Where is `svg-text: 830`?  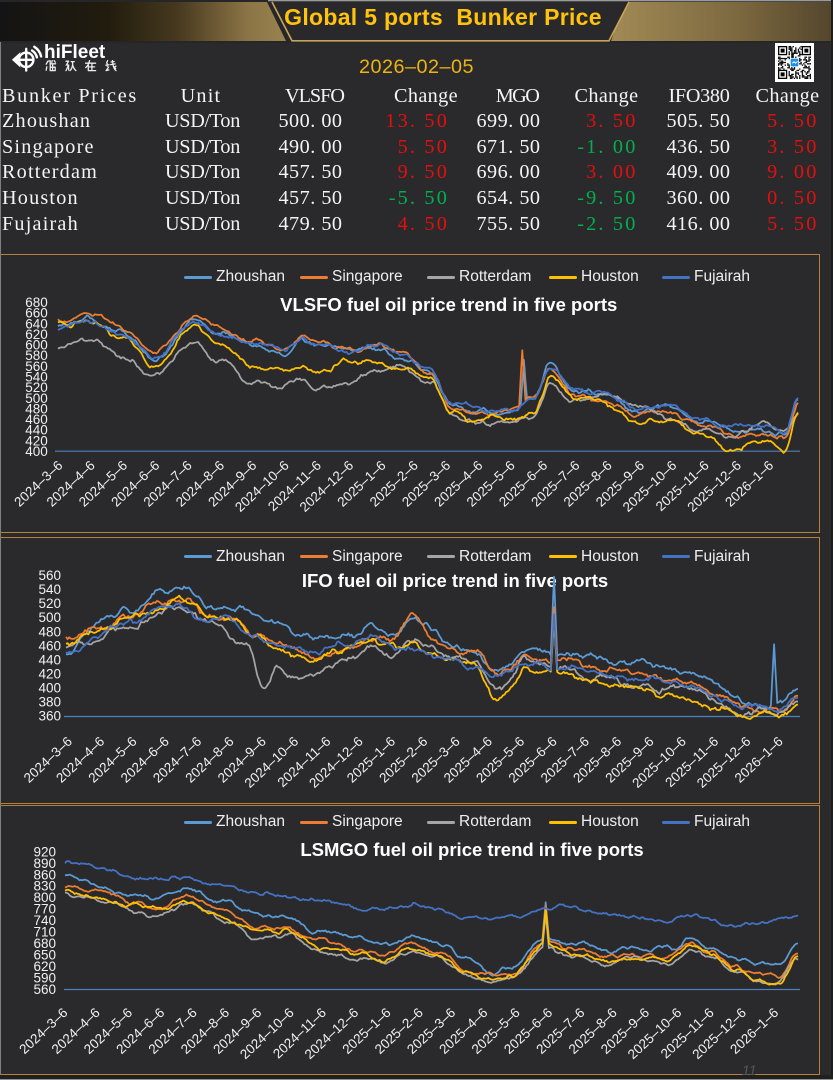 svg-text: 830 is located at coordinates (44, 886).